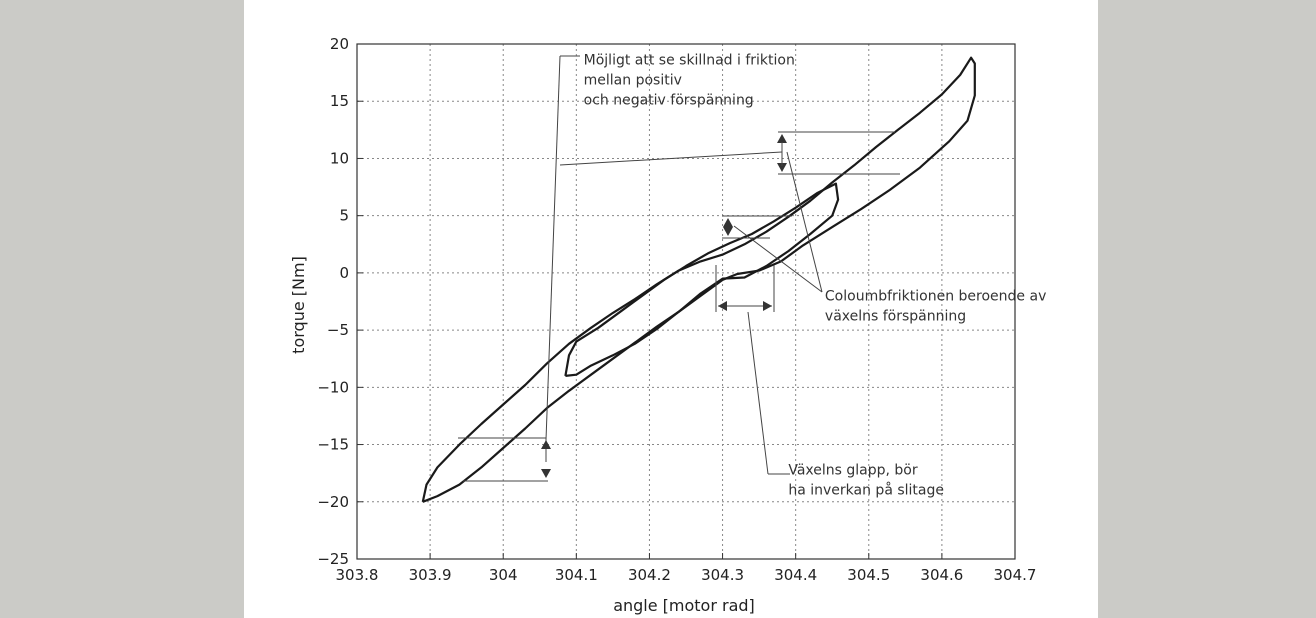  I want to click on x-tick-label: 304.3, so click(722, 575).